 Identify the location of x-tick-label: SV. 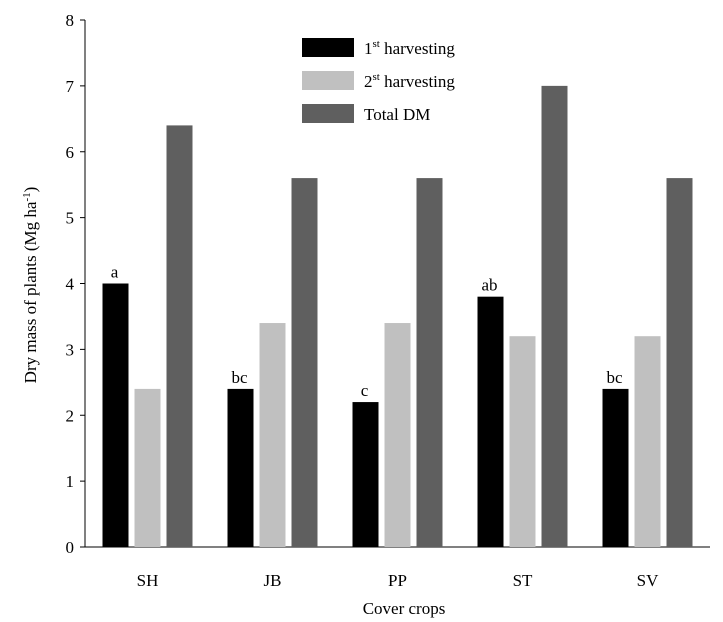
(648, 580).